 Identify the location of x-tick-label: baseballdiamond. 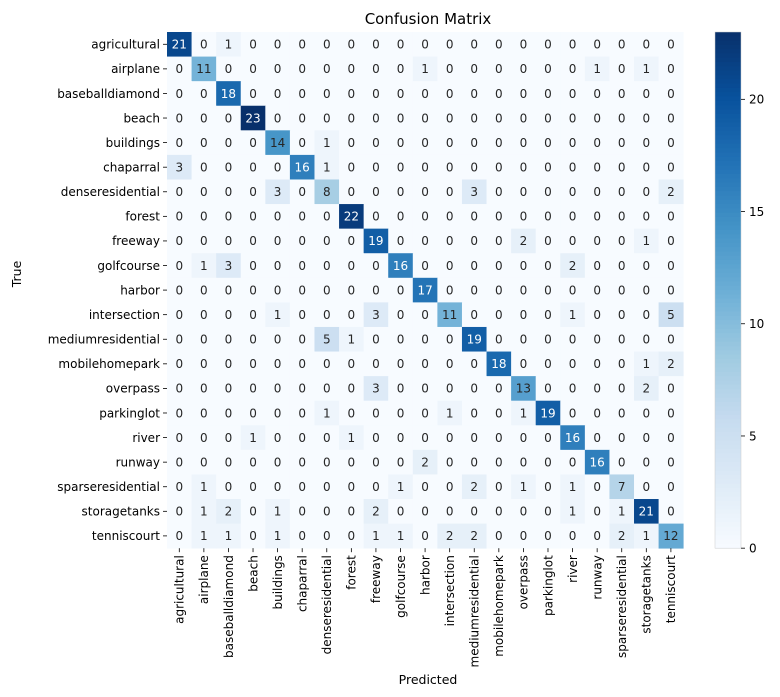
(229, 606).